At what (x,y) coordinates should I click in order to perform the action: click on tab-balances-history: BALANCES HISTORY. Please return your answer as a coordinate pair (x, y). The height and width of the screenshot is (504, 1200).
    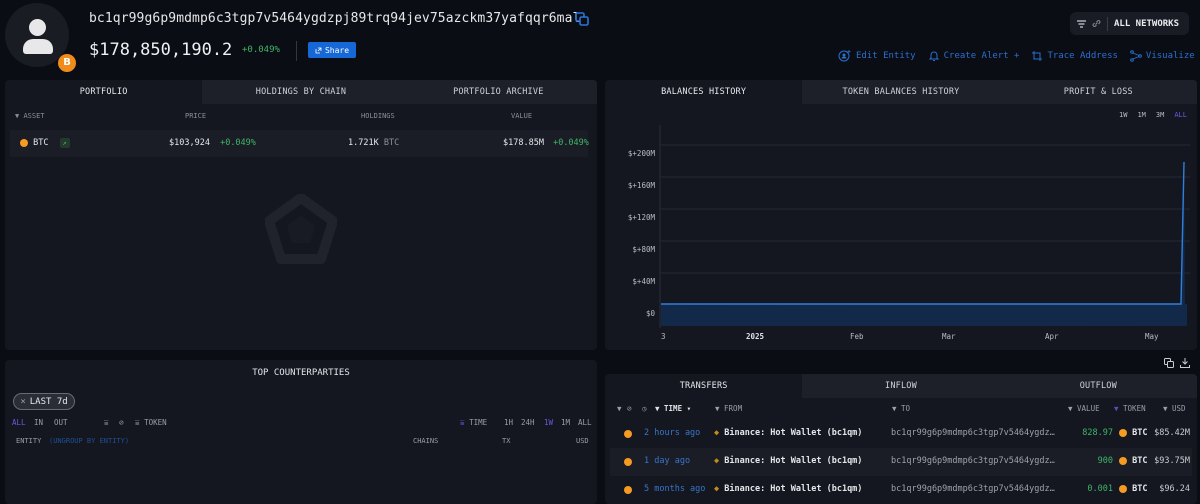
    Looking at the image, I should click on (704, 92).